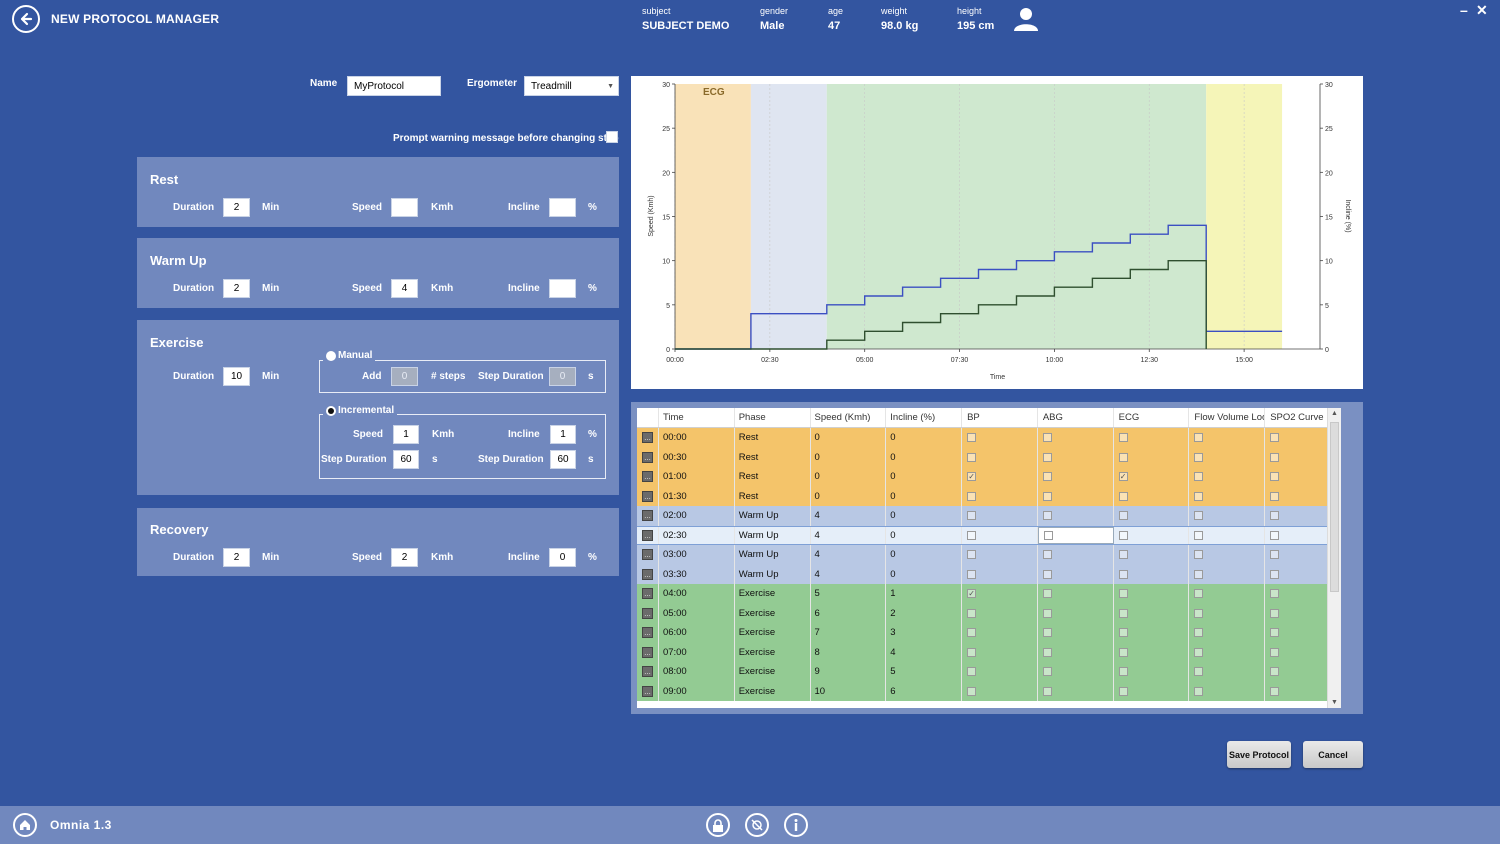 The width and height of the screenshot is (1500, 844). What do you see at coordinates (757, 825) in the screenshot?
I see `no-signal-button` at bounding box center [757, 825].